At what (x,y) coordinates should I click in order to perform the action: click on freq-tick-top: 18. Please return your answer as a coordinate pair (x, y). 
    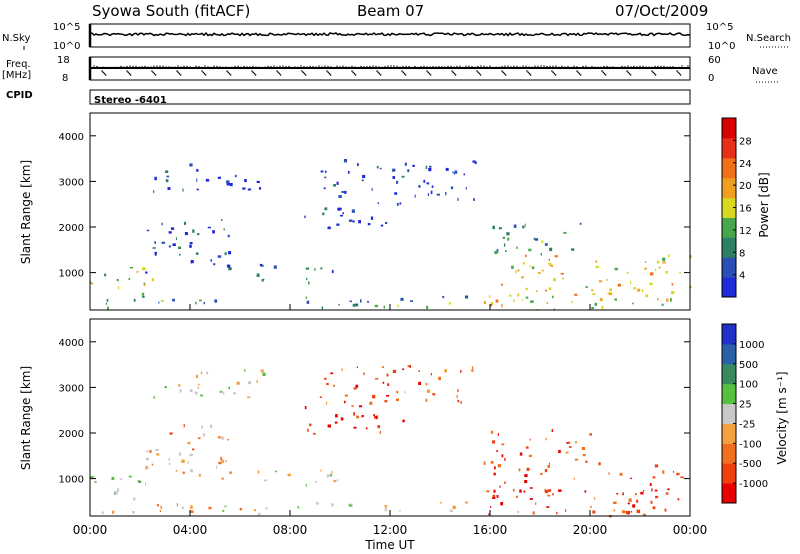
    Looking at the image, I should click on (63, 60).